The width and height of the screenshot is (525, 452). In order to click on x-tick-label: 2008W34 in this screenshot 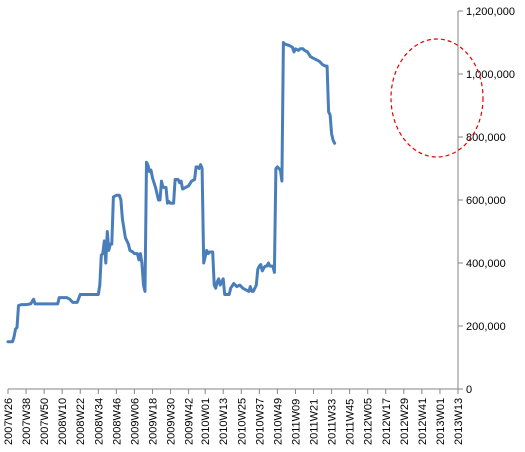, I will do `click(99, 421)`.